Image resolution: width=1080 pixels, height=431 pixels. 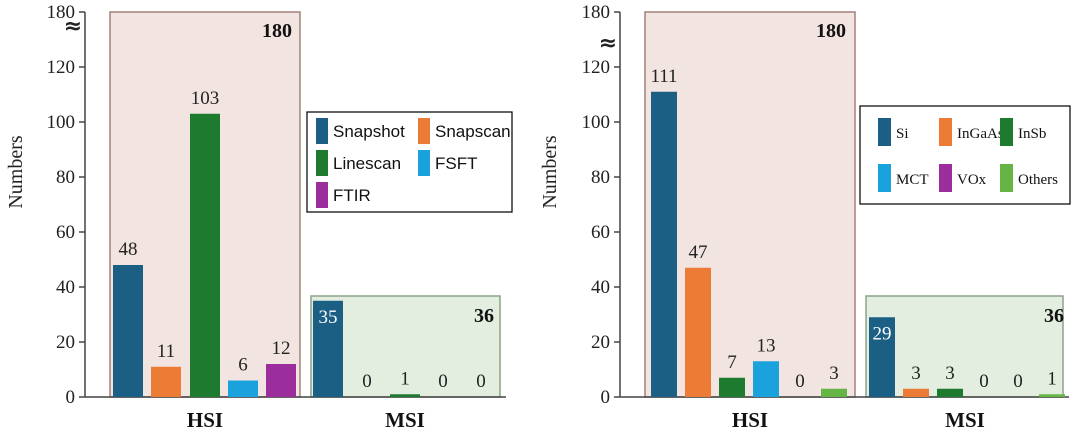 What do you see at coordinates (950, 392) in the screenshot?
I see `bar-msi-insb` at bounding box center [950, 392].